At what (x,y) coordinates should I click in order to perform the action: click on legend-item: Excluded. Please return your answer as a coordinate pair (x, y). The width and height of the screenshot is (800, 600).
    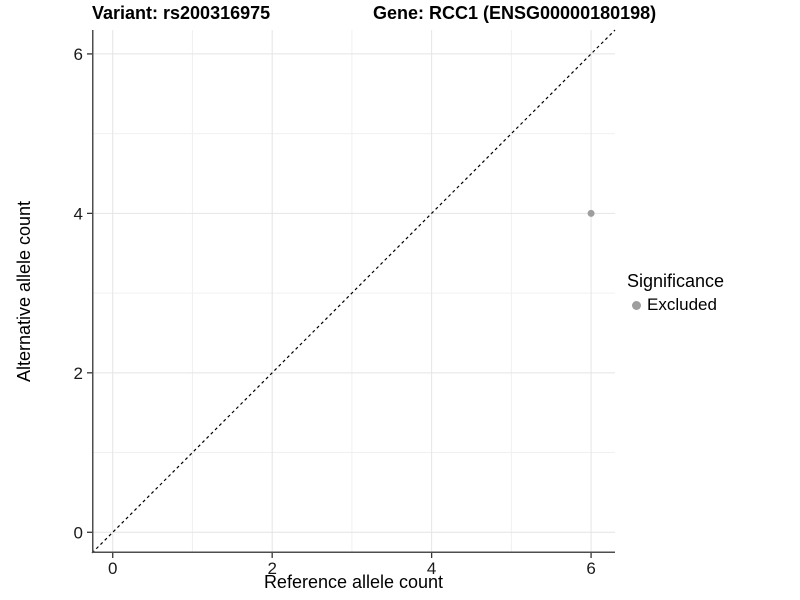
    Looking at the image, I should click on (675, 305).